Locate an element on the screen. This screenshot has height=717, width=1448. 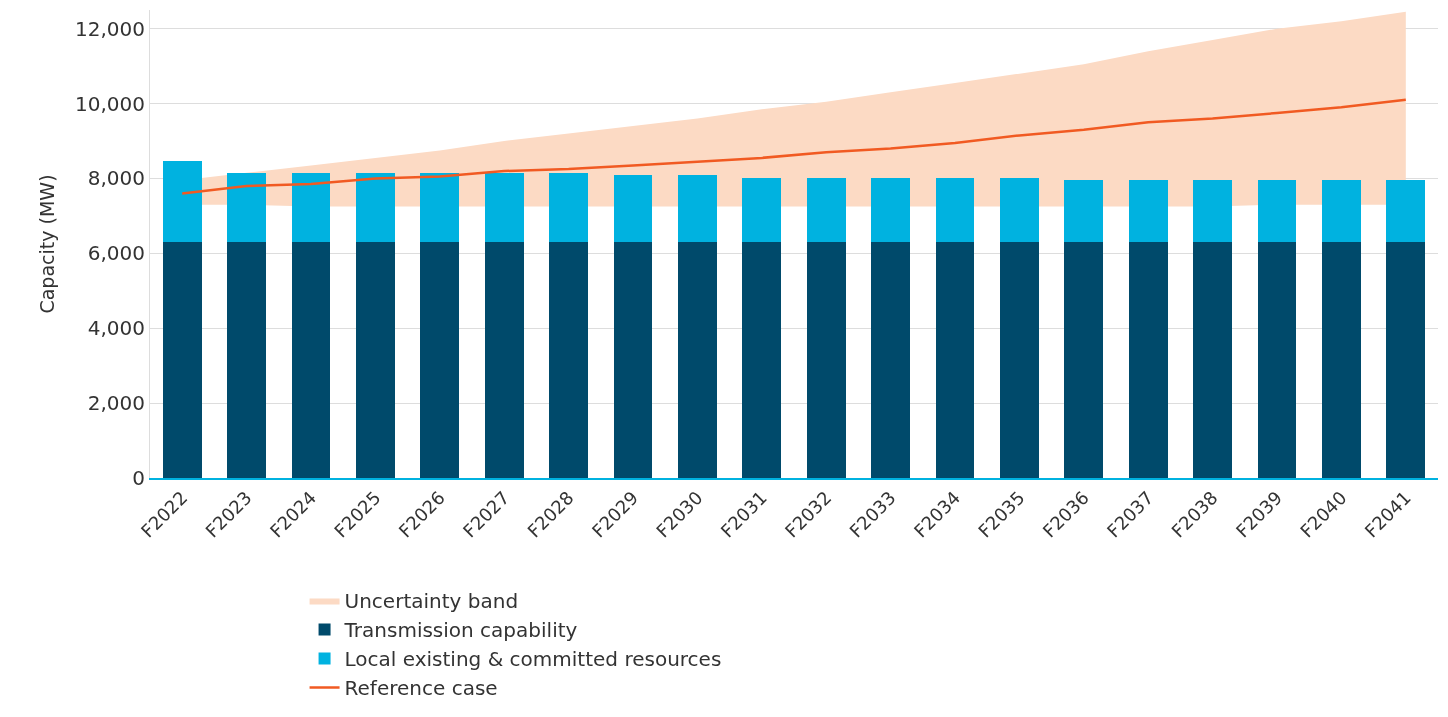
line-series is located at coordinates (794, 146).